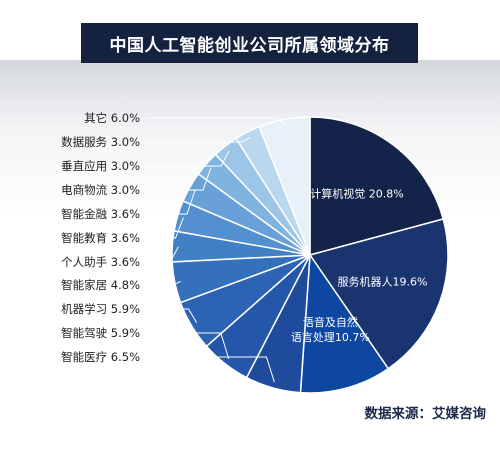 Image resolution: width=500 pixels, height=449 pixels. I want to click on slice-label: 计算机视觉 20.8%, so click(356, 194).